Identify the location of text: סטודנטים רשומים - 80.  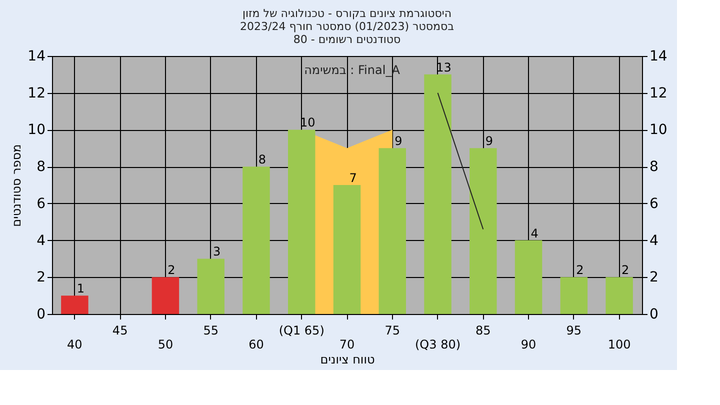
(347, 39).